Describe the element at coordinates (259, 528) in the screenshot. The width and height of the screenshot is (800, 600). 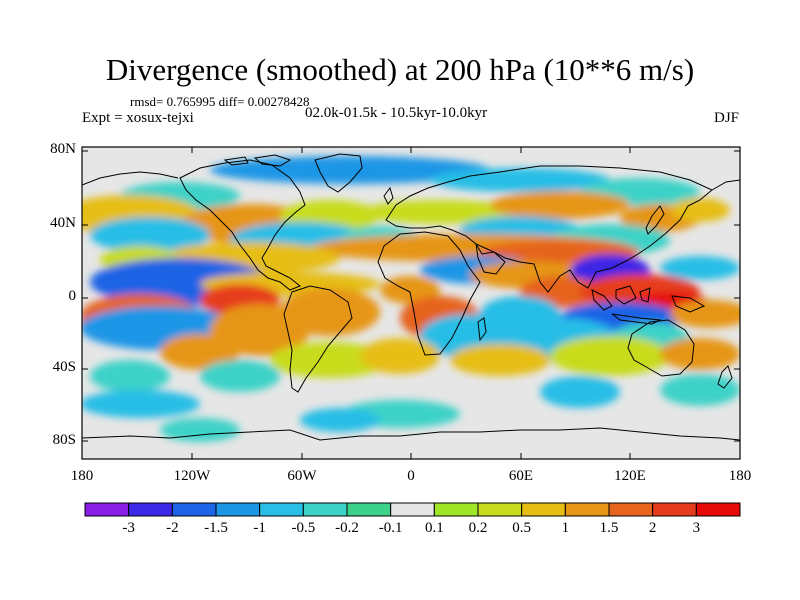
I see `colorbar-label: -1` at that location.